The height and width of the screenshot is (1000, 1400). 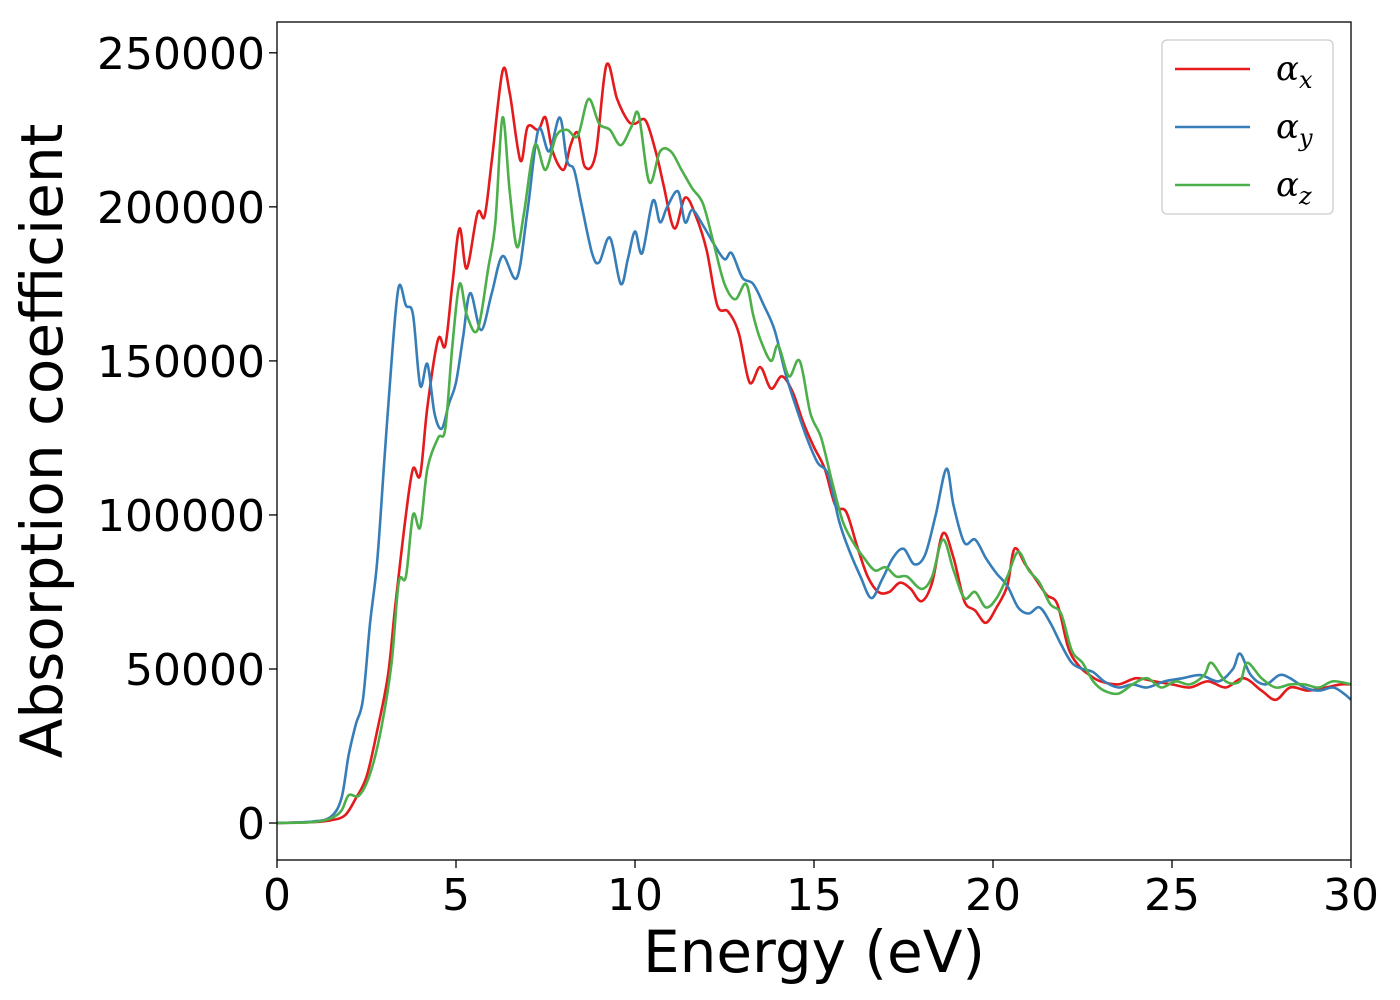 What do you see at coordinates (814, 895) in the screenshot?
I see `x-tick-label: 15` at bounding box center [814, 895].